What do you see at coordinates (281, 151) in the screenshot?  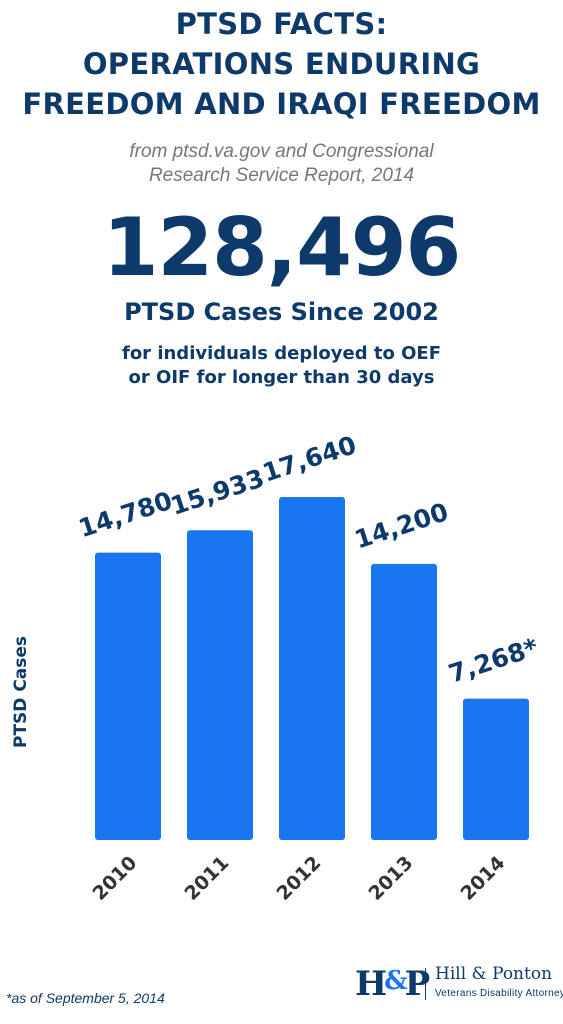 I see `source-line-1: from ptsd.va.gov and Congressional` at bounding box center [281, 151].